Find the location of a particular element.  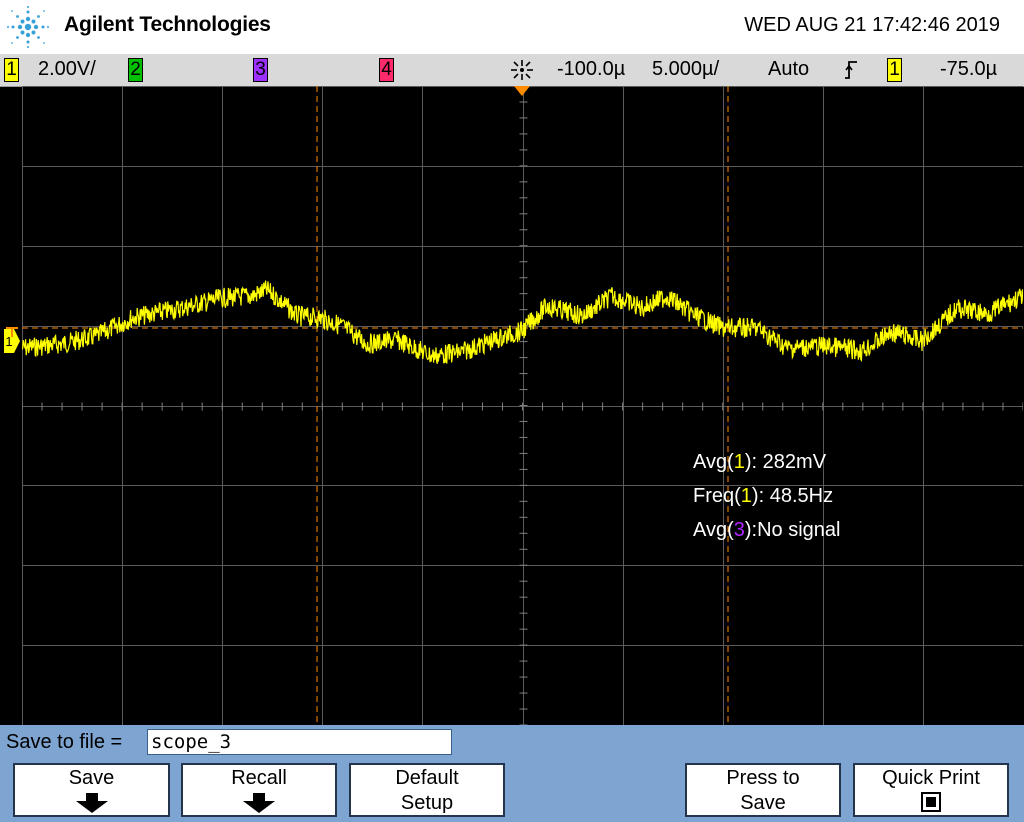

measurement-freq-ch1: Freq(1): 48.5Hz is located at coordinates (767, 496).